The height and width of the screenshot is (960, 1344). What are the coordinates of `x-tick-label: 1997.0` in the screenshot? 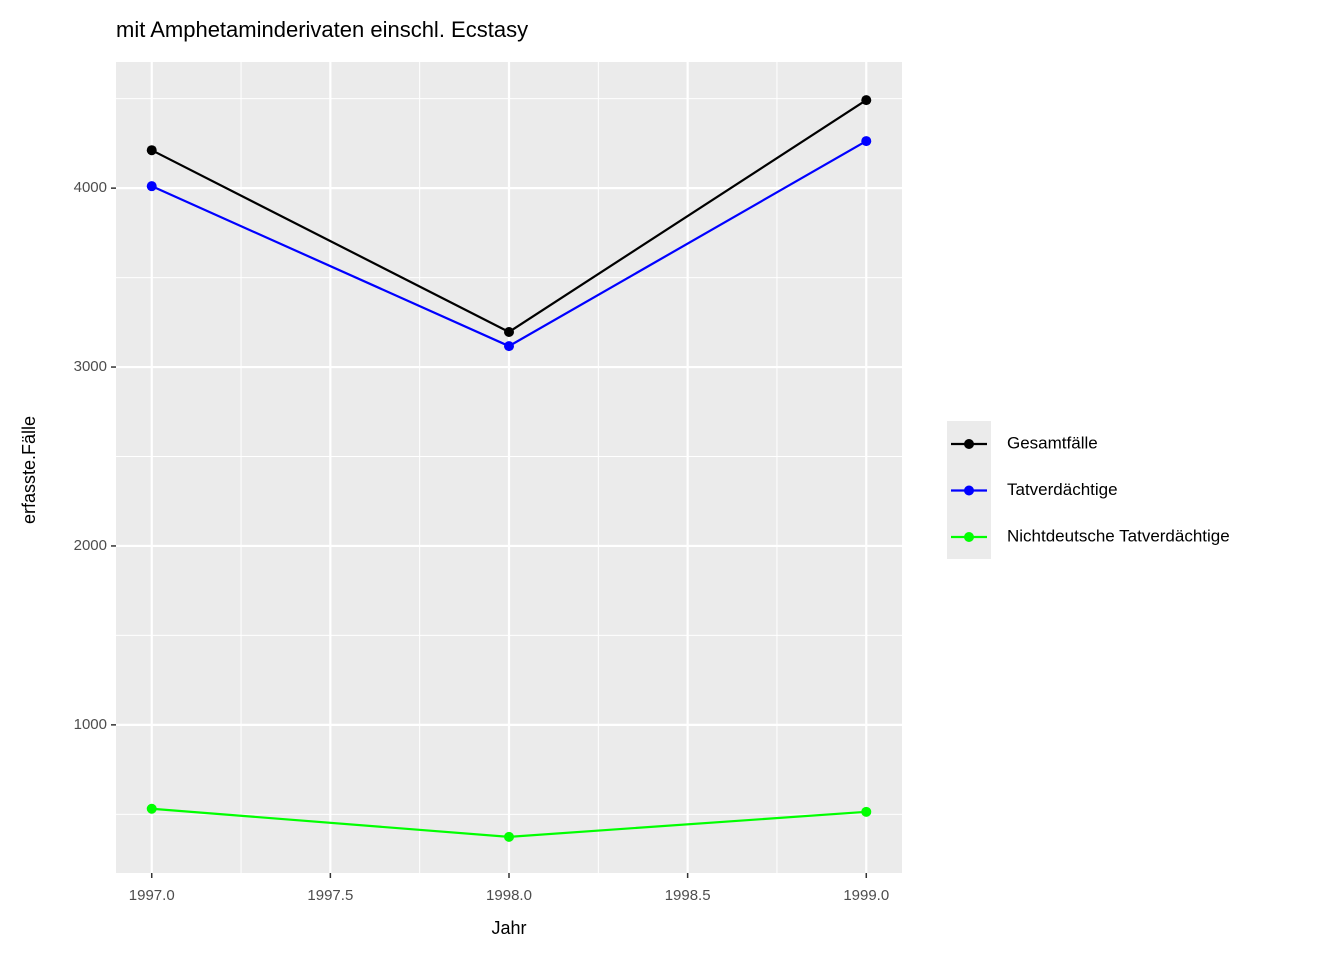 It's located at (152, 895).